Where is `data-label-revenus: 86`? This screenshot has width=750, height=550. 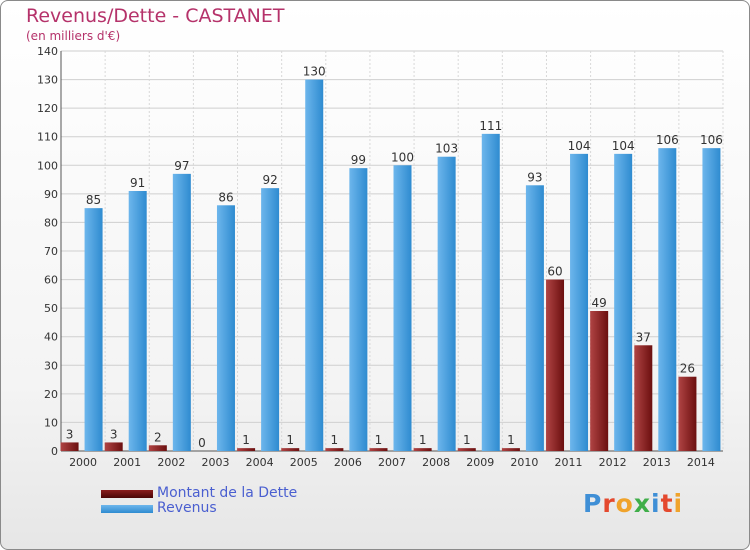 data-label-revenus: 86 is located at coordinates (225, 197).